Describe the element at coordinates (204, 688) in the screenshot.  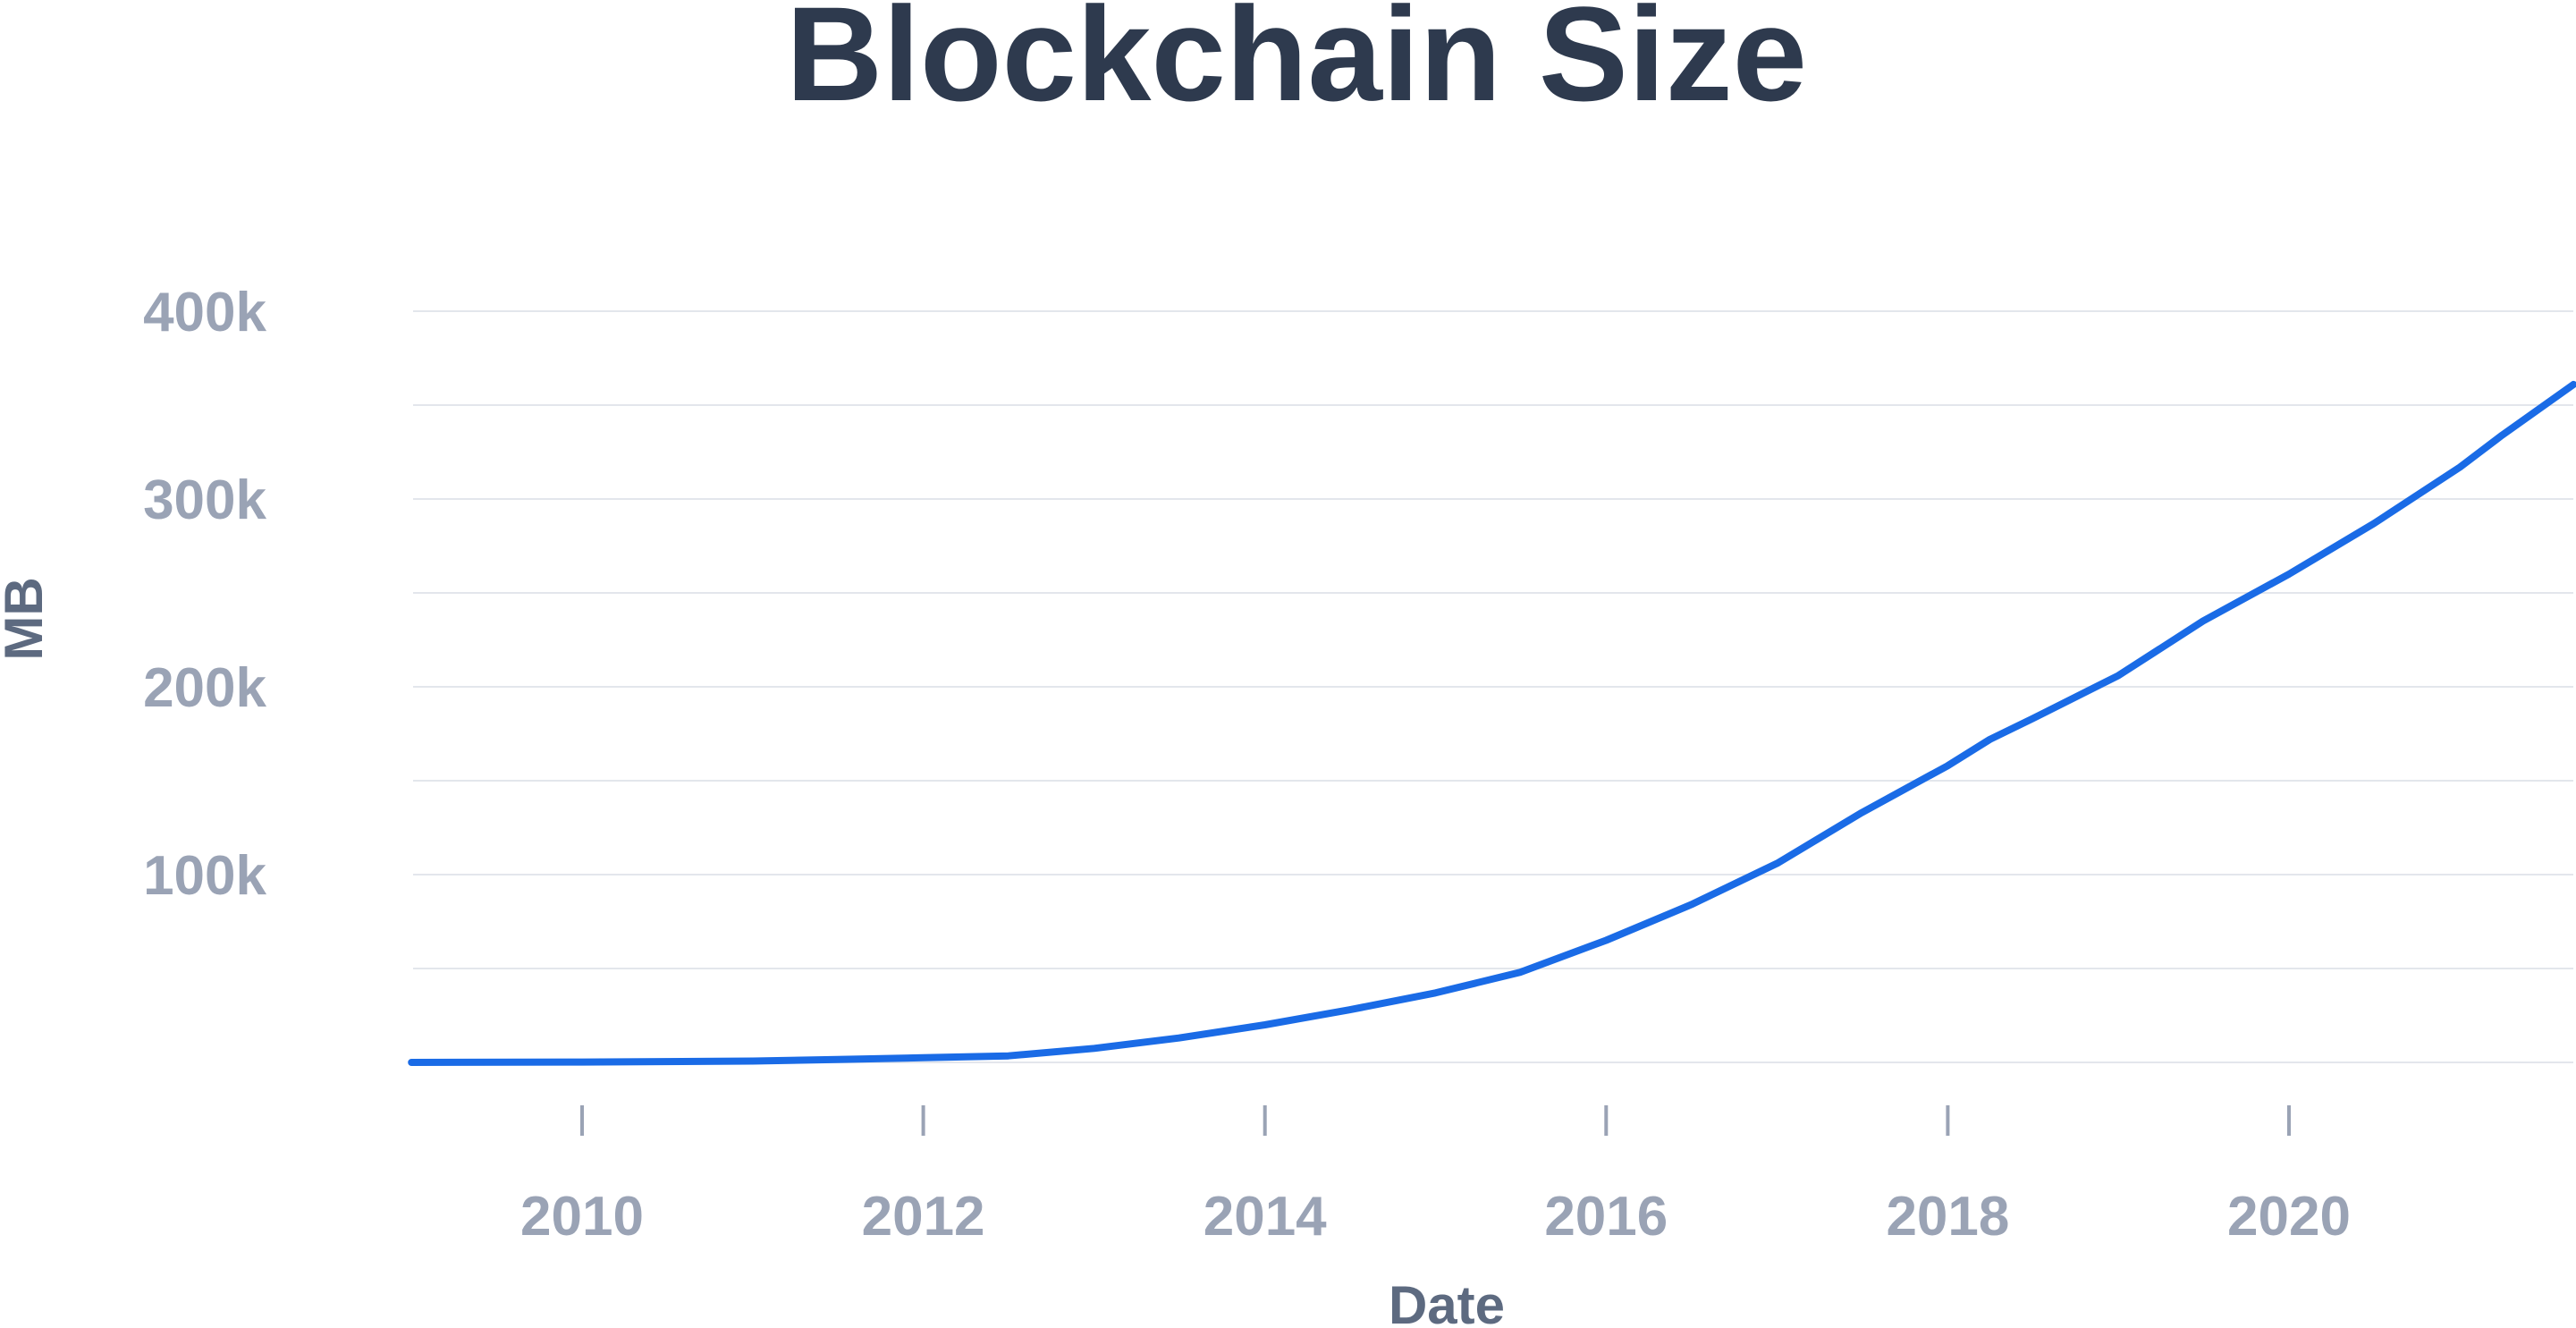
I see `y-tick-label: 200k` at that location.